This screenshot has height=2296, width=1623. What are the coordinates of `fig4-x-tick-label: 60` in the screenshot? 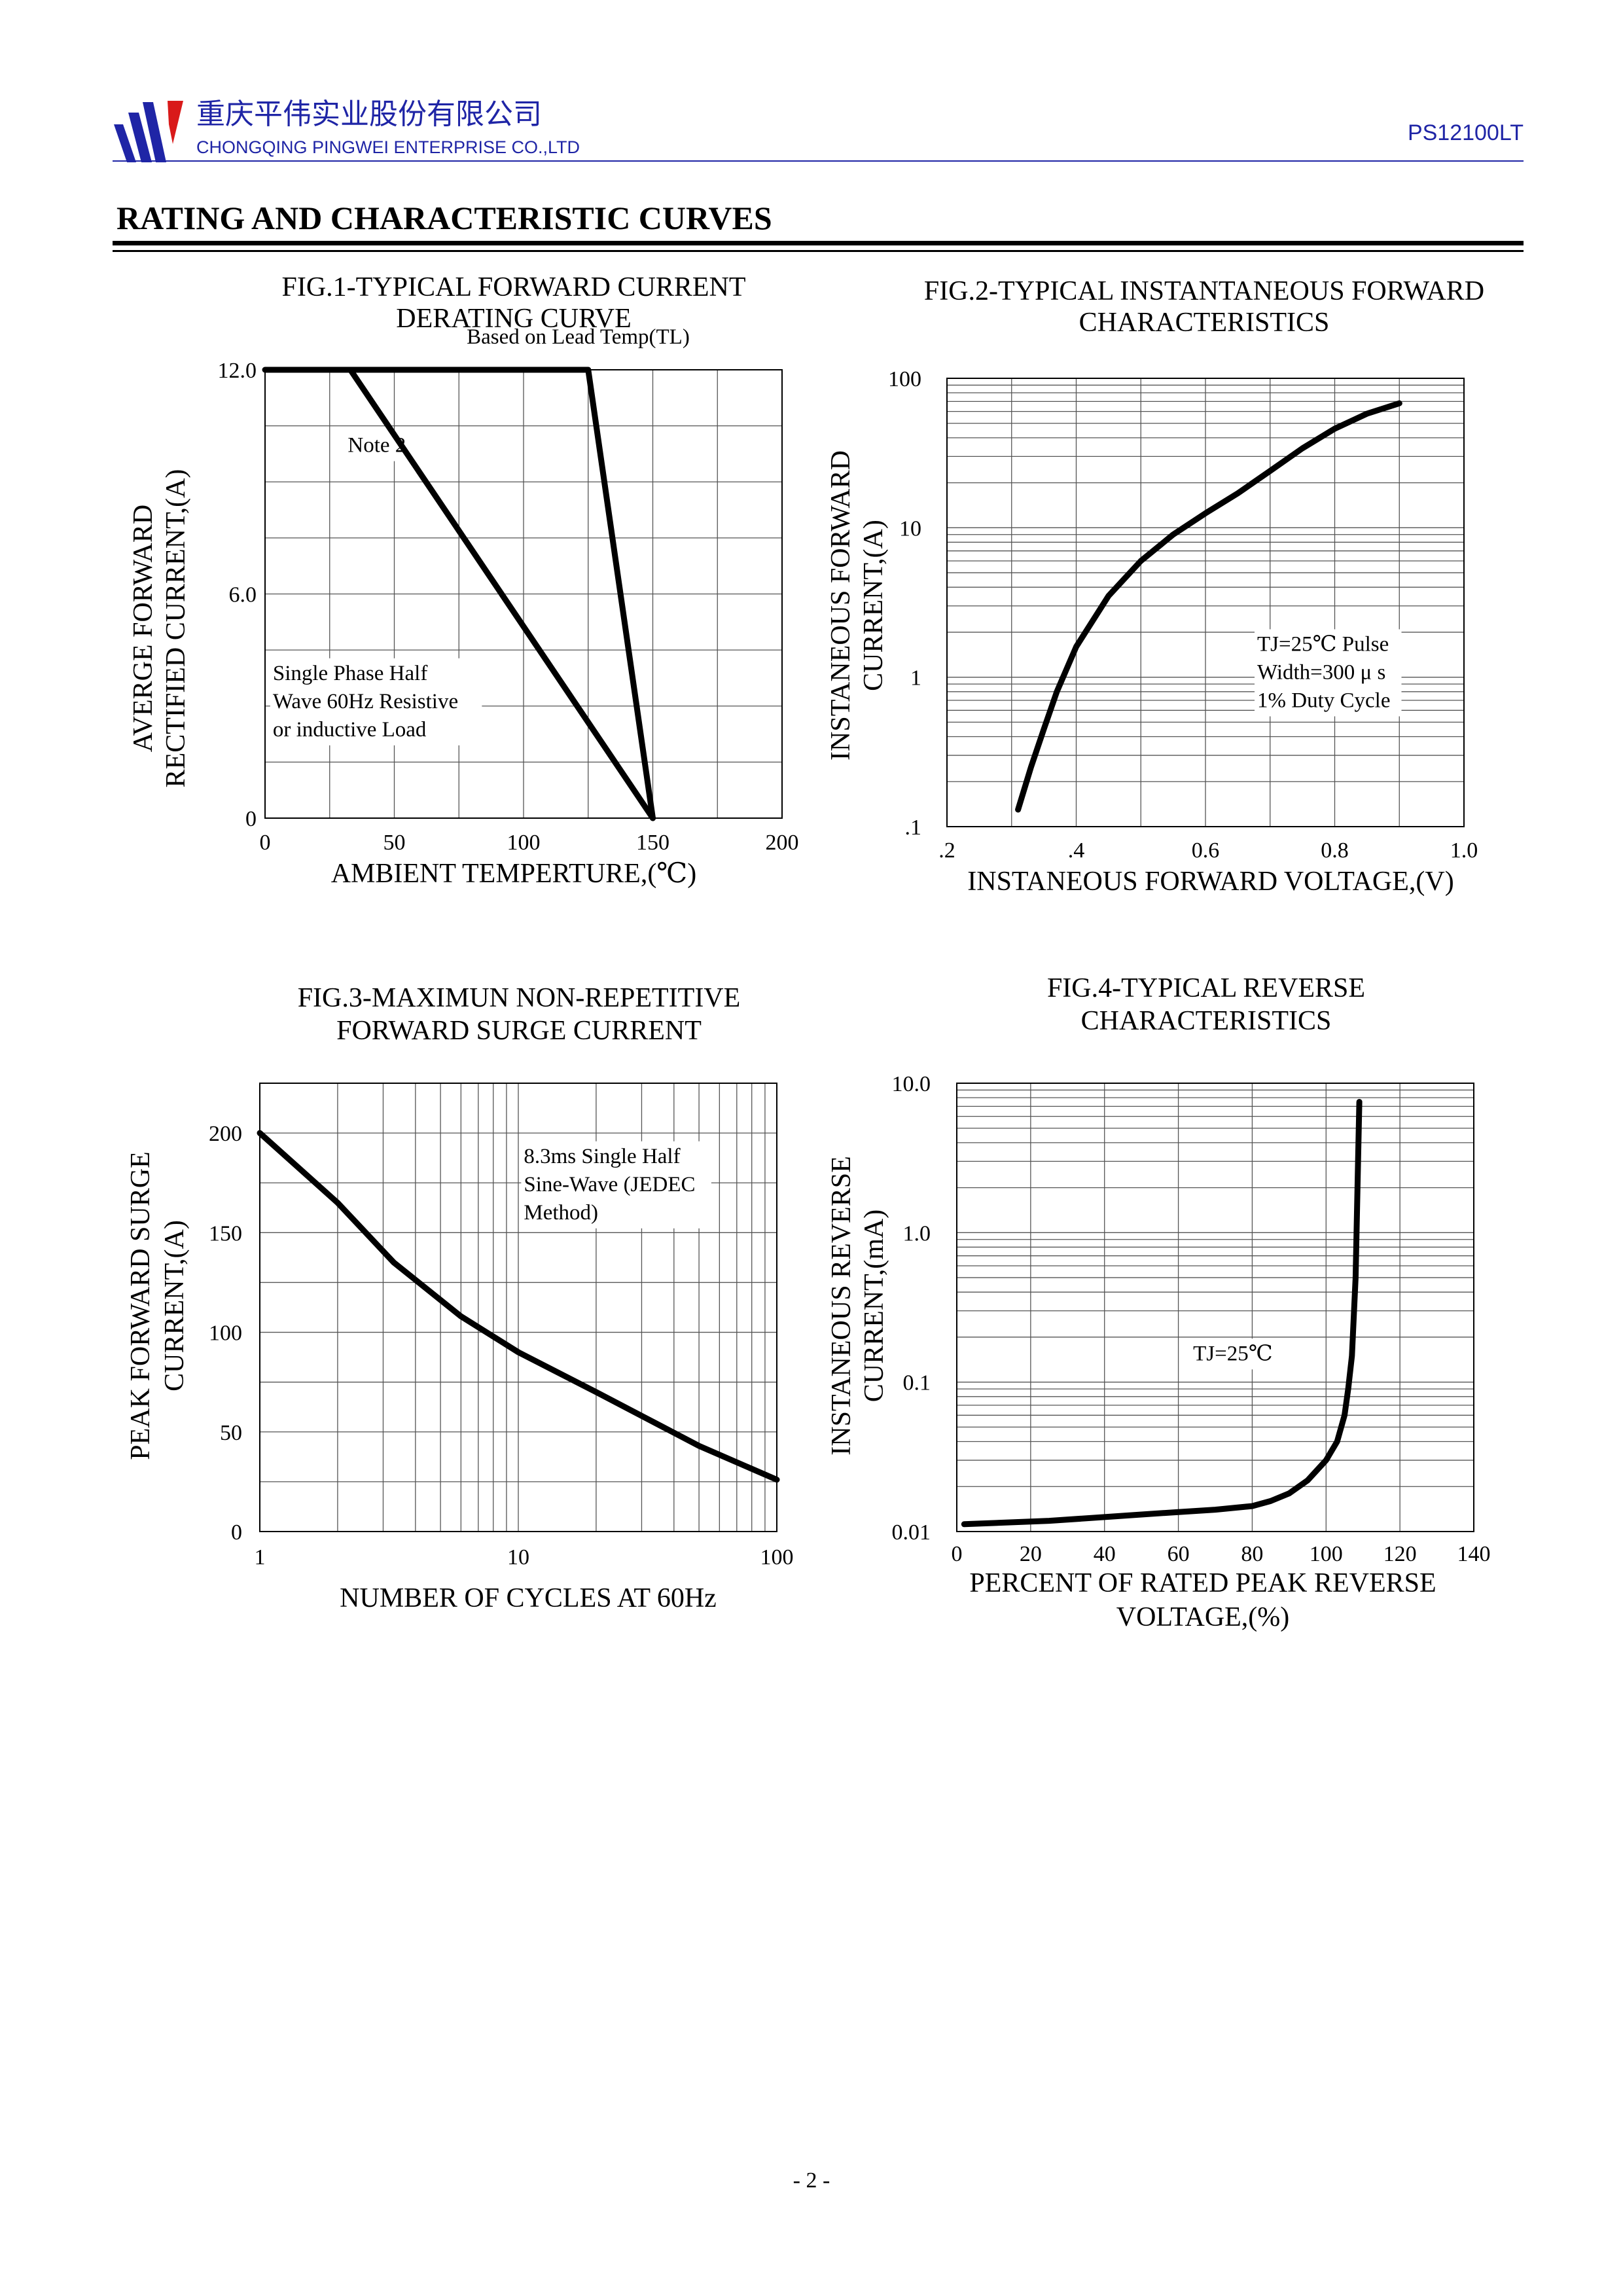 It's located at (1179, 1554).